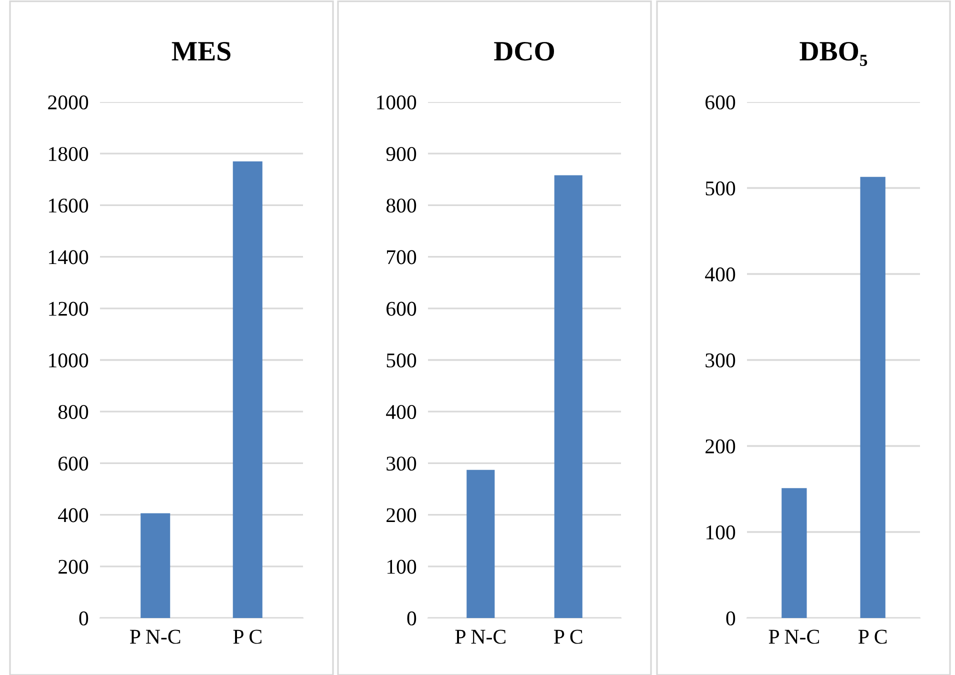 Image resolution: width=955 pixels, height=675 pixels. Describe the element at coordinates (68, 205) in the screenshot. I see `y-tick-label: 1600` at that location.